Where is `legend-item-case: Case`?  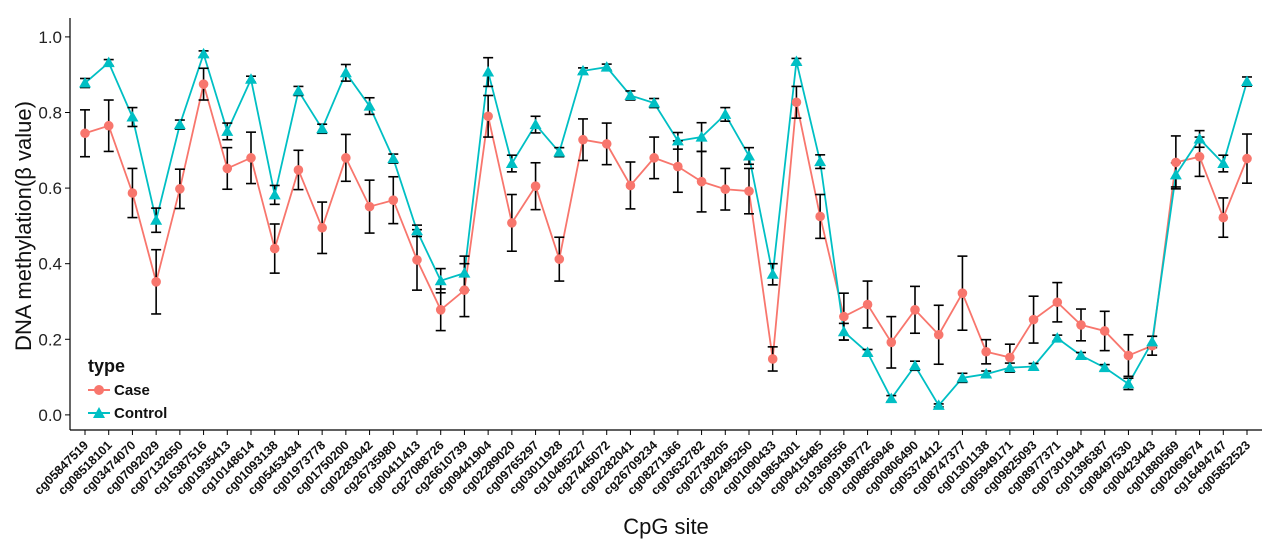 legend-item-case: Case is located at coordinates (119, 390).